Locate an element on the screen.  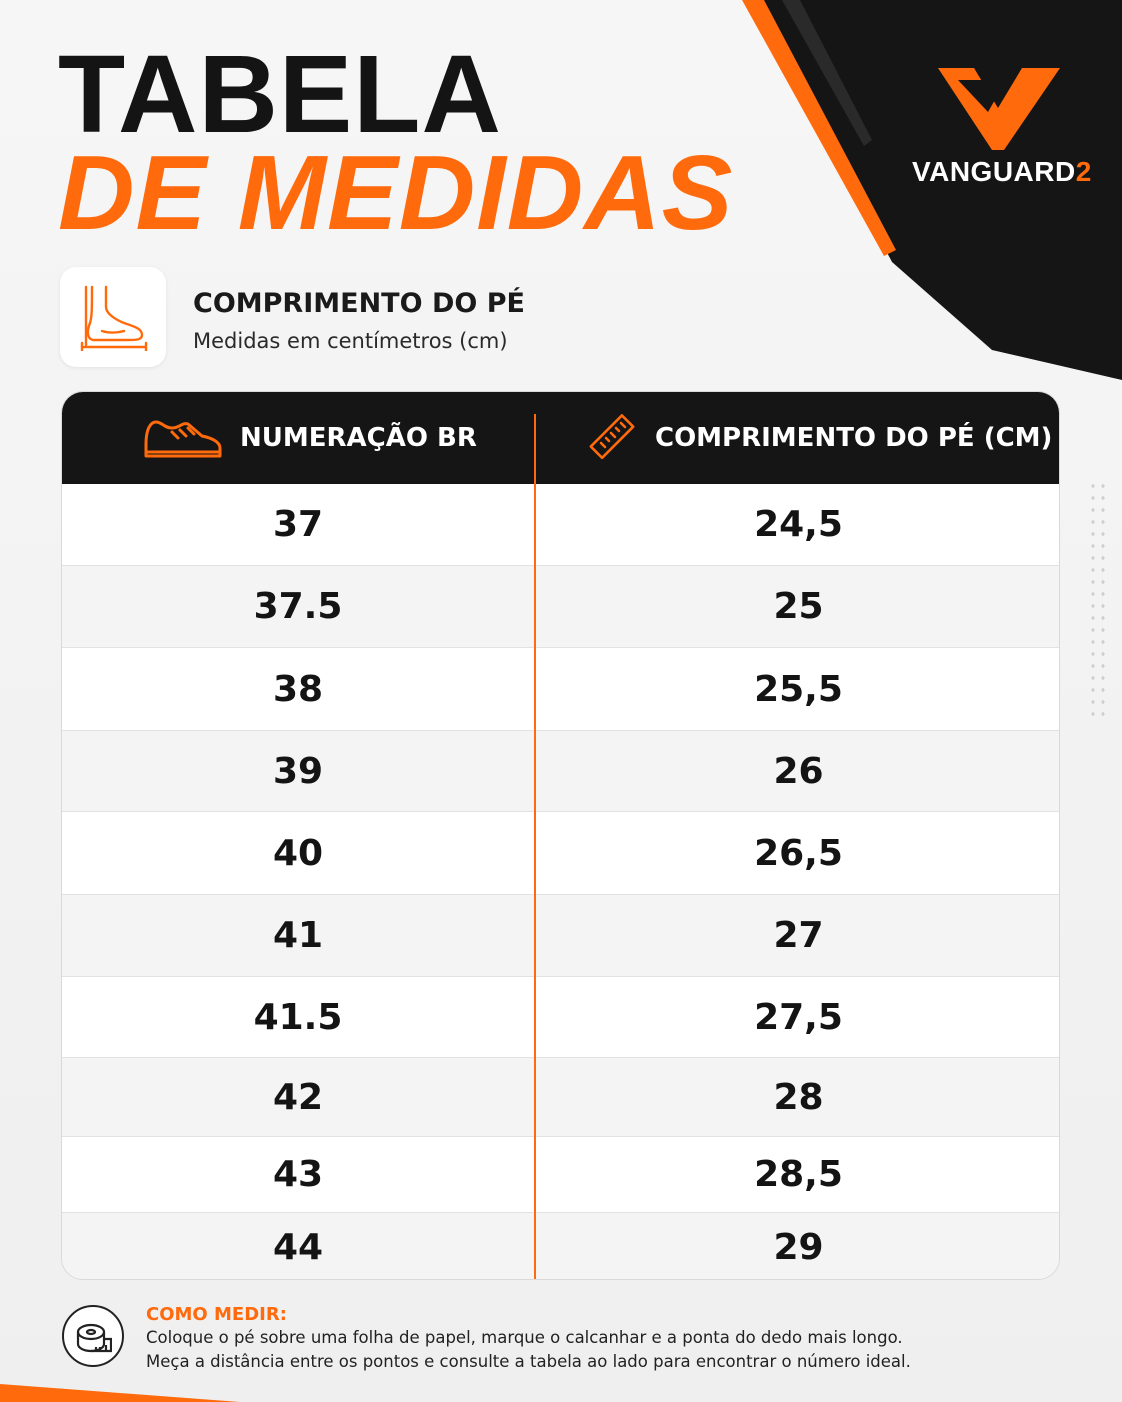
header-length-label: COMPRIMENTO DO PÉ (CM) is located at coordinates (854, 438).